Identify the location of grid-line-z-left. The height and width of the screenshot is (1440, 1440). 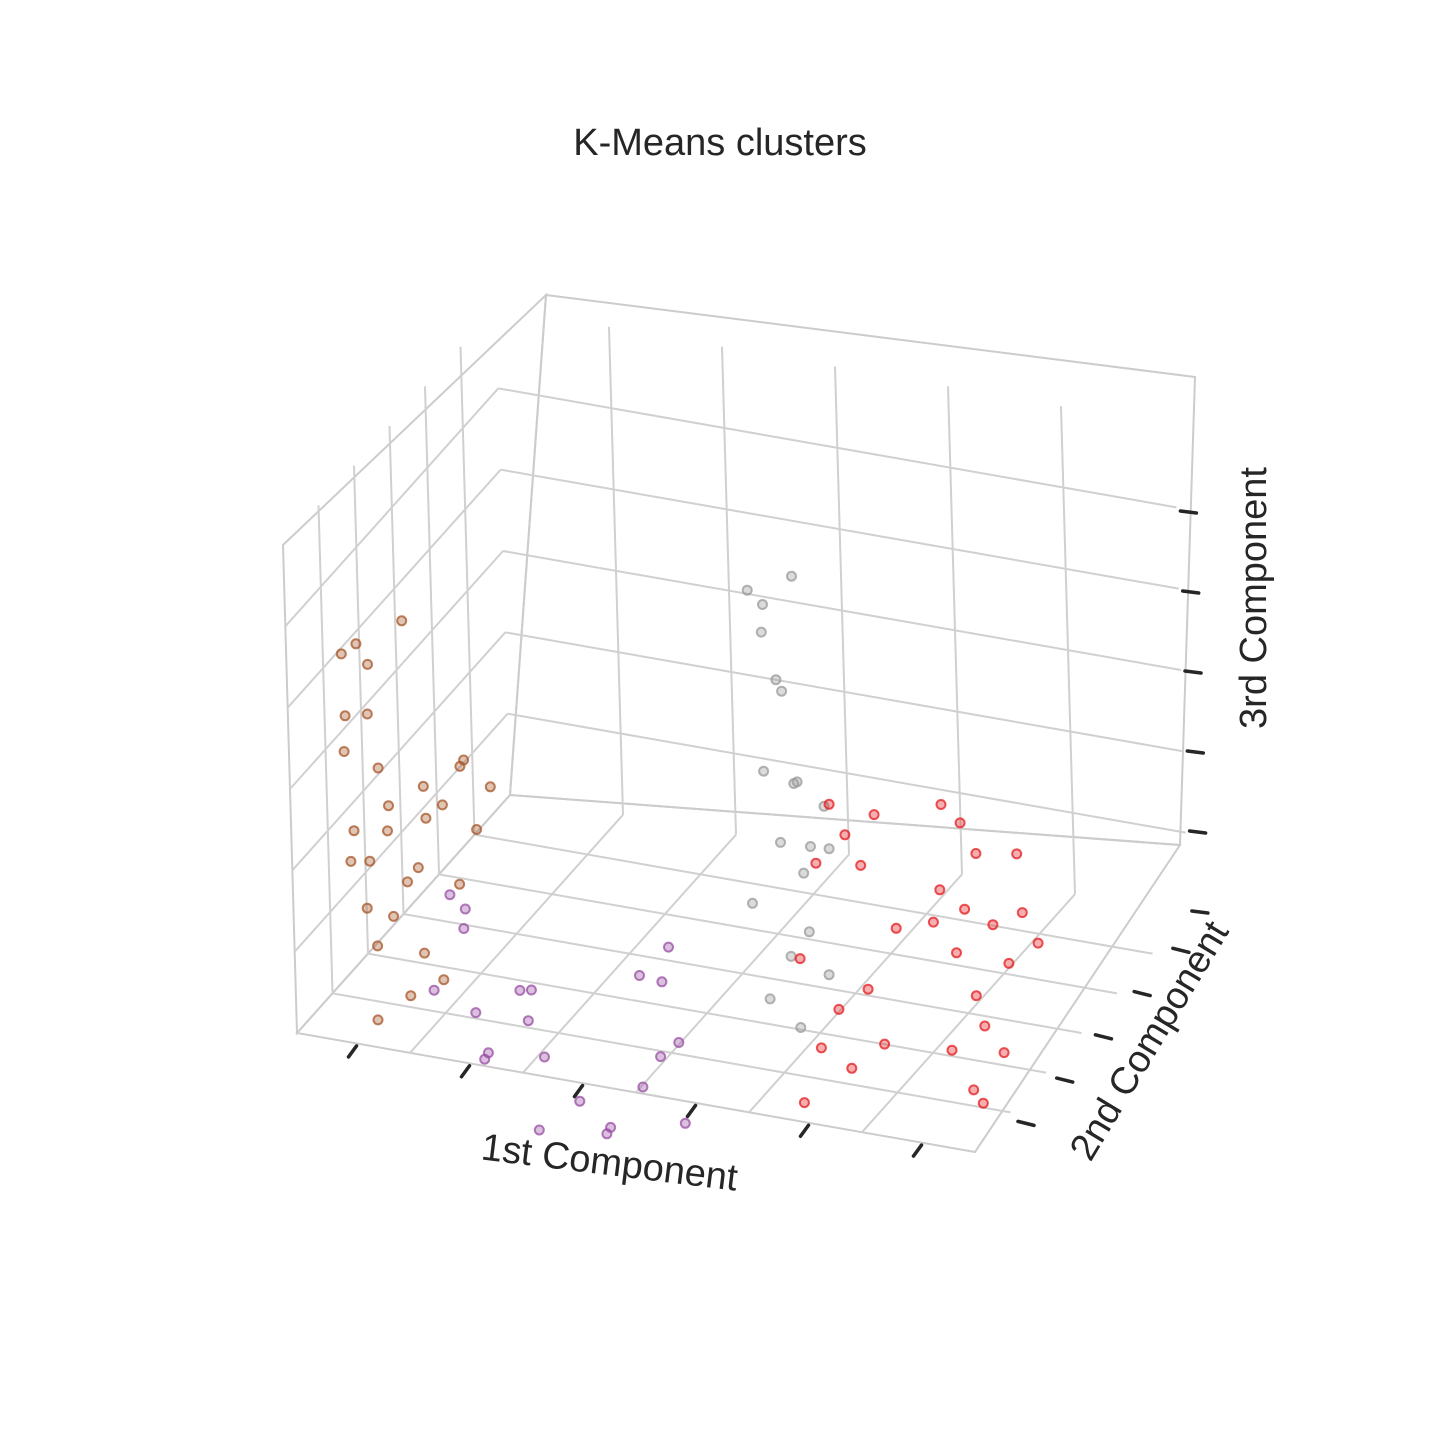
(392, 507).